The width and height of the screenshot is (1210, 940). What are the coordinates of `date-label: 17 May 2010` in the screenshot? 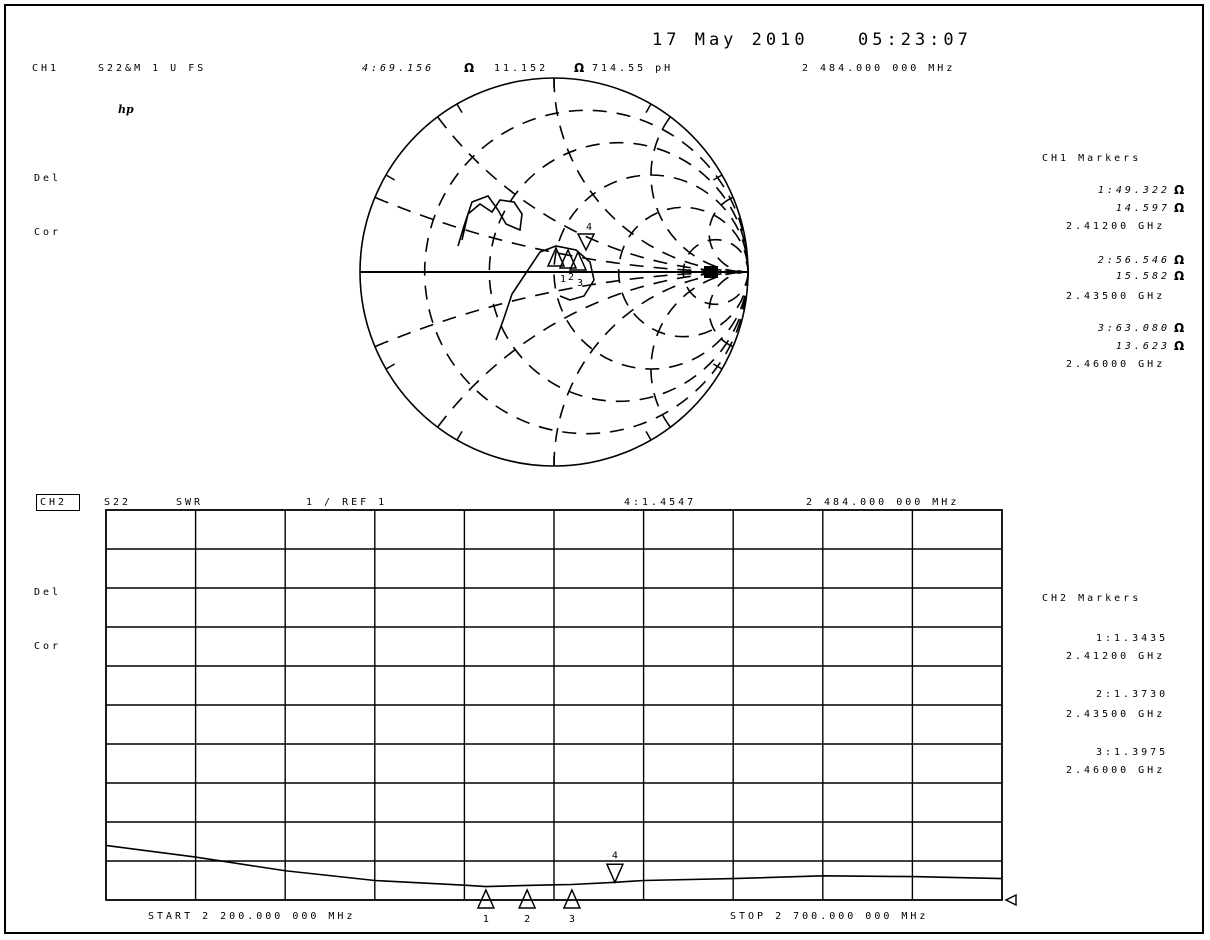 It's located at (730, 40).